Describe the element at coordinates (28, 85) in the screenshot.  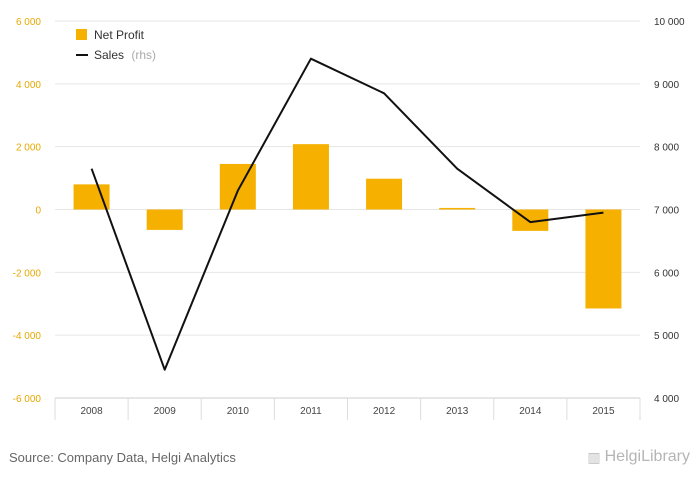
I see `y-left-tick-label: 4 000` at that location.